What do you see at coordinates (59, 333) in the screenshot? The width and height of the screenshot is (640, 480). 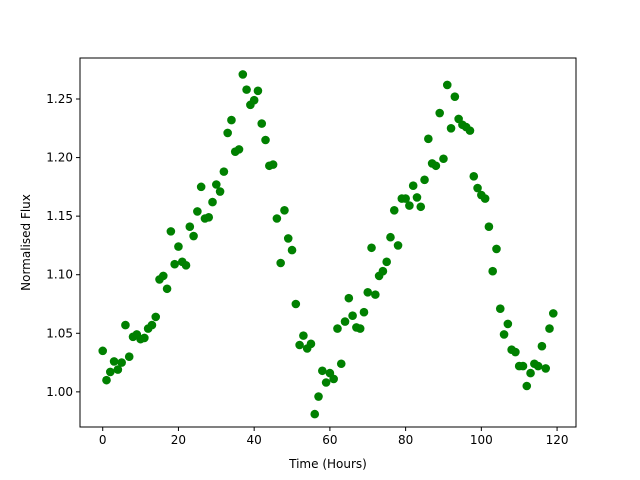 I see `y-tick-label: 1.05` at bounding box center [59, 333].